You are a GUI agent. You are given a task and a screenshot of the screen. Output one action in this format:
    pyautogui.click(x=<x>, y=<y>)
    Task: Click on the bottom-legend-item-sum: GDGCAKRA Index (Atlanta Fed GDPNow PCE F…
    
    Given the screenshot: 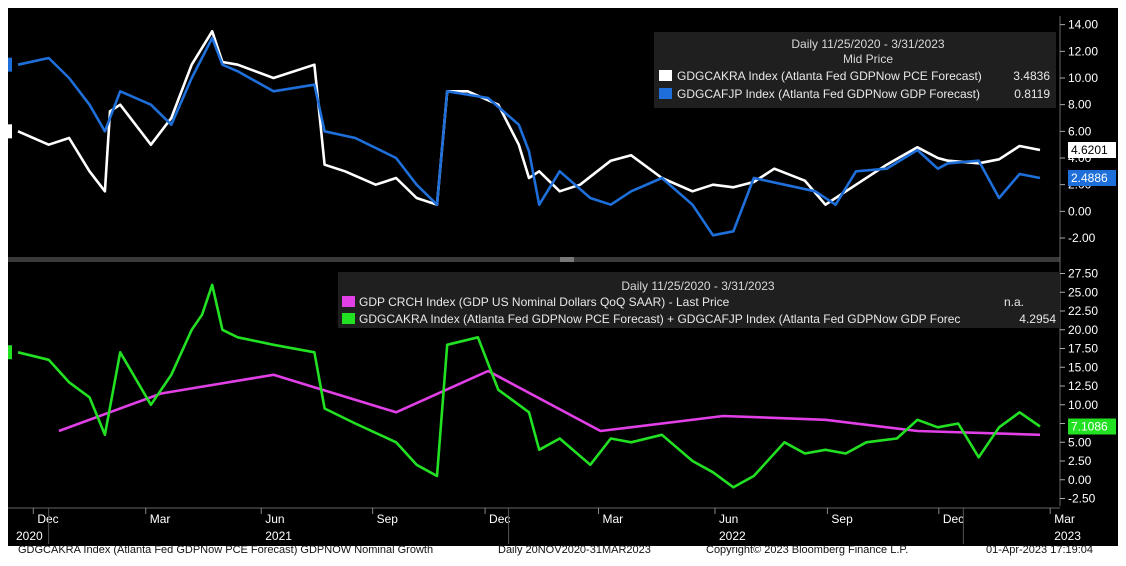 What is the action you would take?
    pyautogui.click(x=659, y=319)
    